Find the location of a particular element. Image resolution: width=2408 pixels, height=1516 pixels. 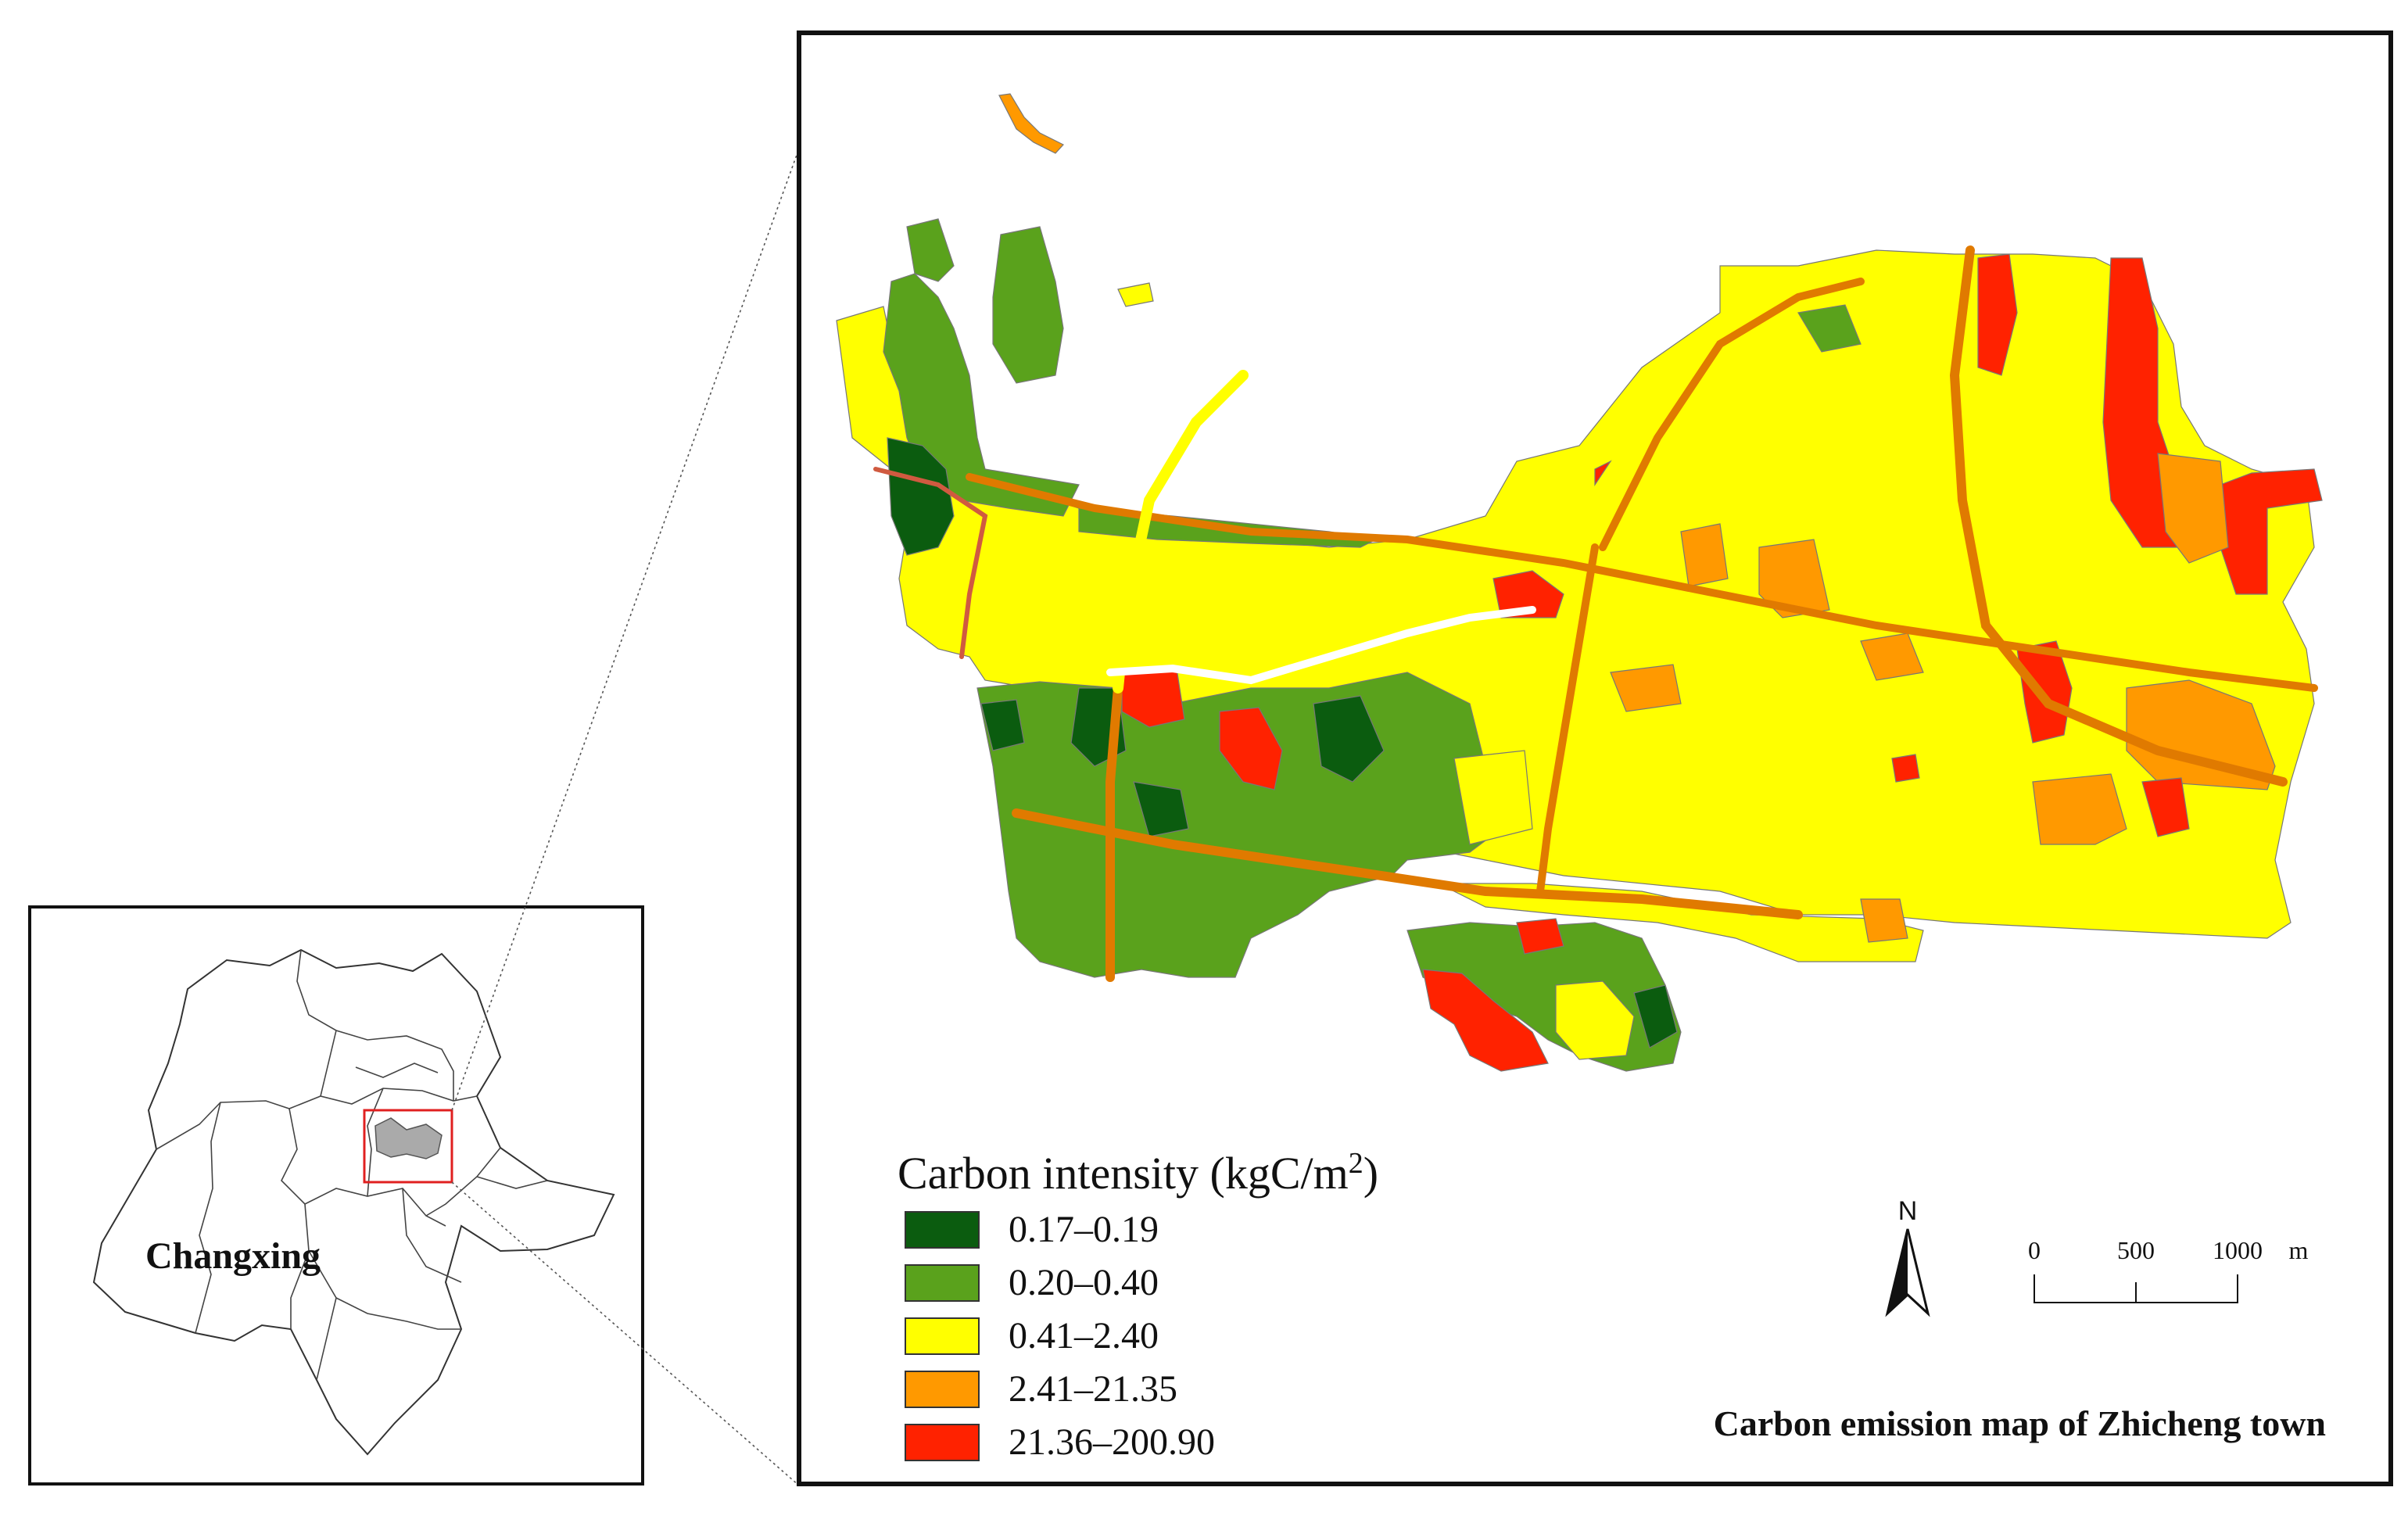

legend-label: 0.17–0.19 is located at coordinates (1084, 1230).